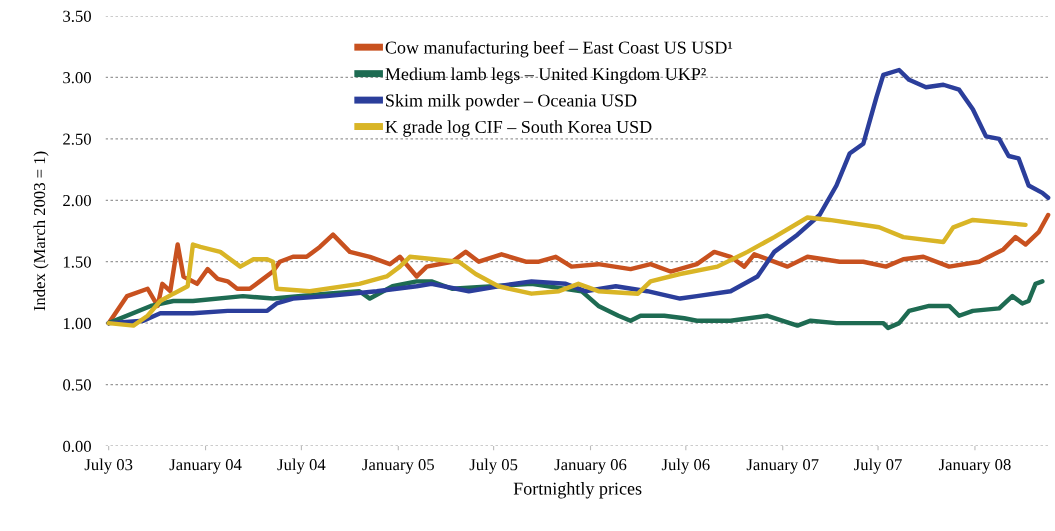 This screenshot has width=1055, height=531. I want to click on y-tick-label: 1.50, so click(77, 262).